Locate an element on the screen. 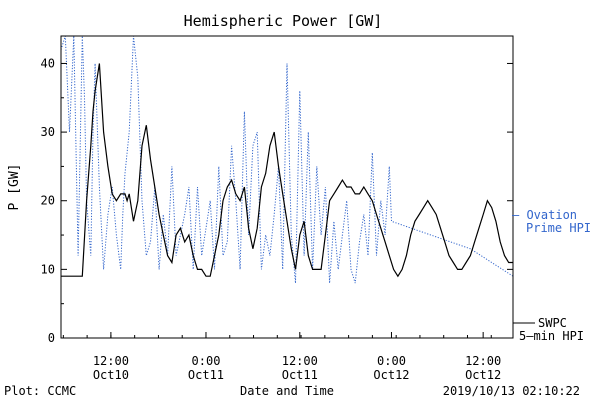 The width and height of the screenshot is (600, 404). legend-swpc: SWPC 5—min HPI is located at coordinates (548, 329).